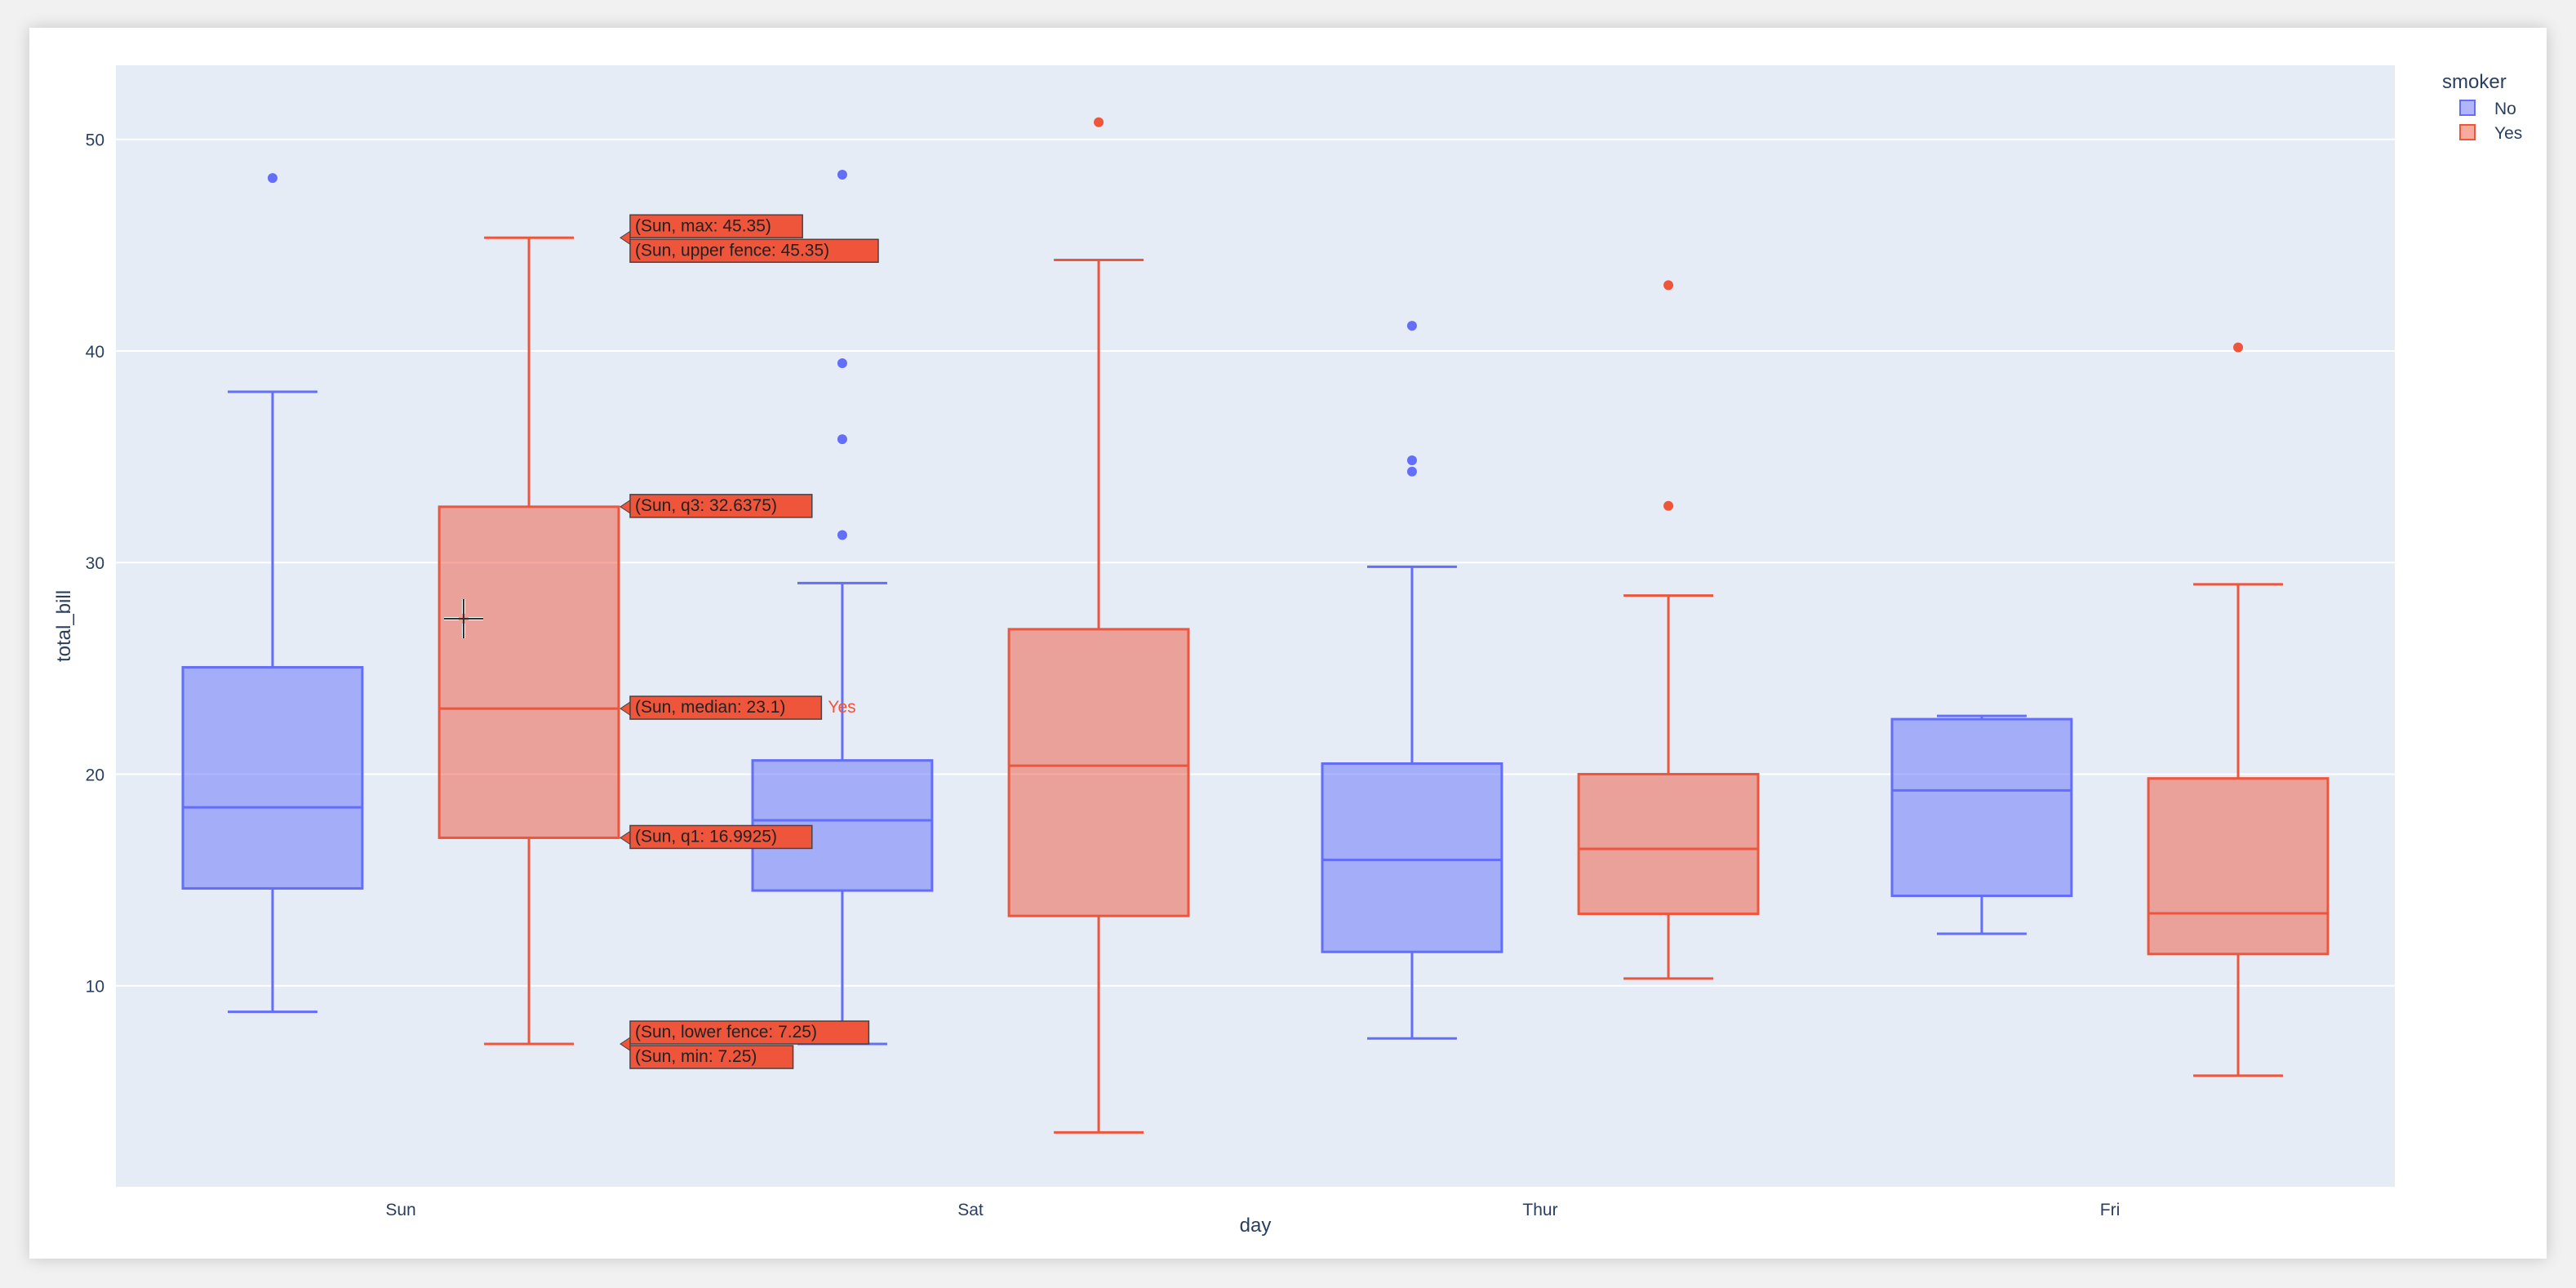  Describe the element at coordinates (2490, 121) in the screenshot. I see `legend-items: No Yes` at that location.